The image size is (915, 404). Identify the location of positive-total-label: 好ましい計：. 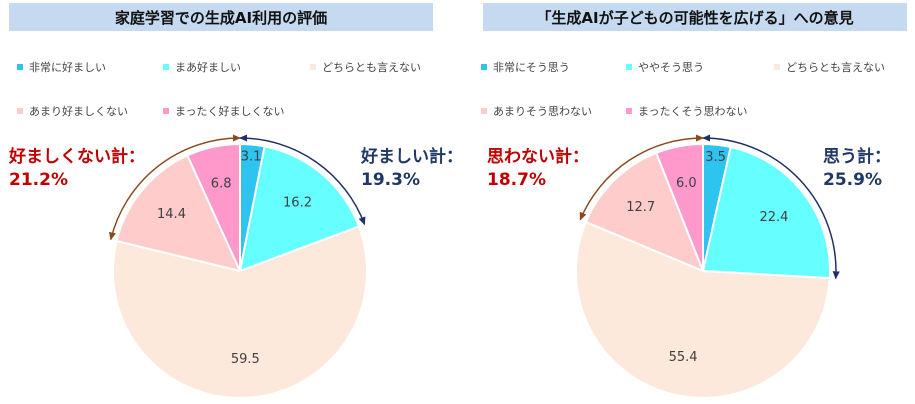
(412, 157).